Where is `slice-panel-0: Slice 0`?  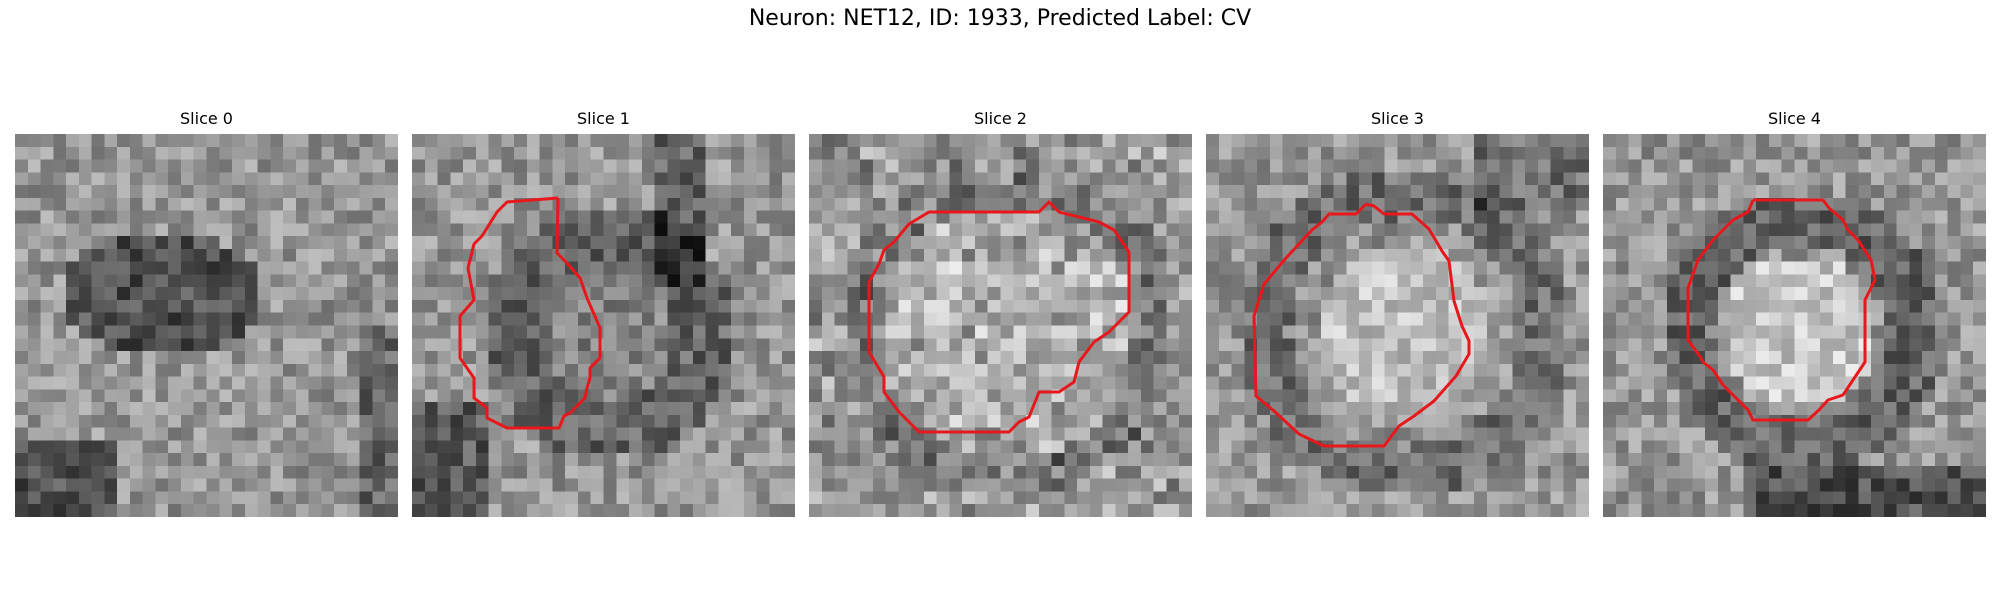 slice-panel-0: Slice 0 is located at coordinates (206, 312).